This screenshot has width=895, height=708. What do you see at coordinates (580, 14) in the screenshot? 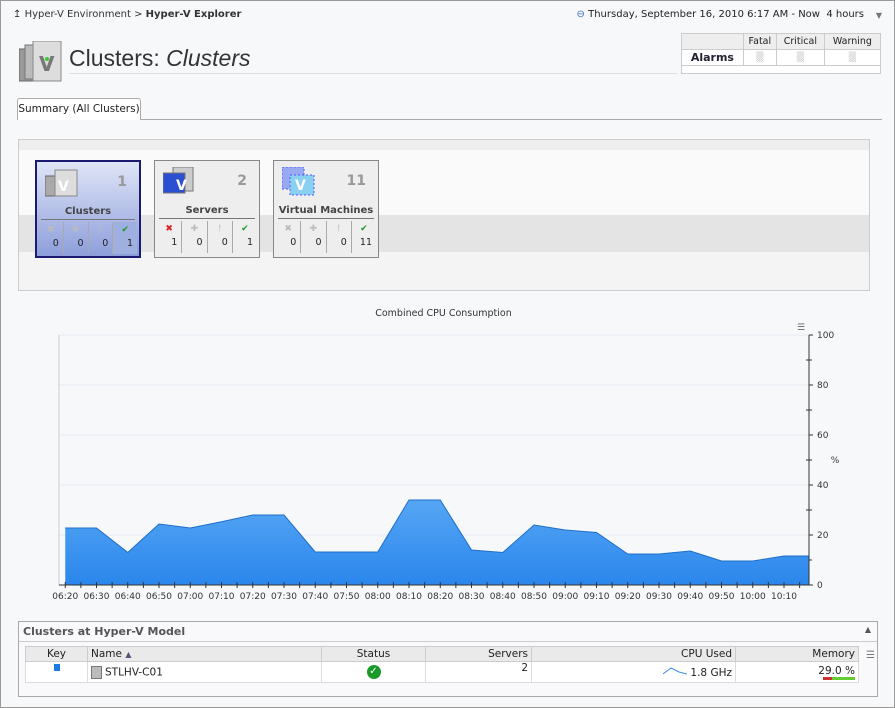
I see `clock-icon: ⊖` at bounding box center [580, 14].